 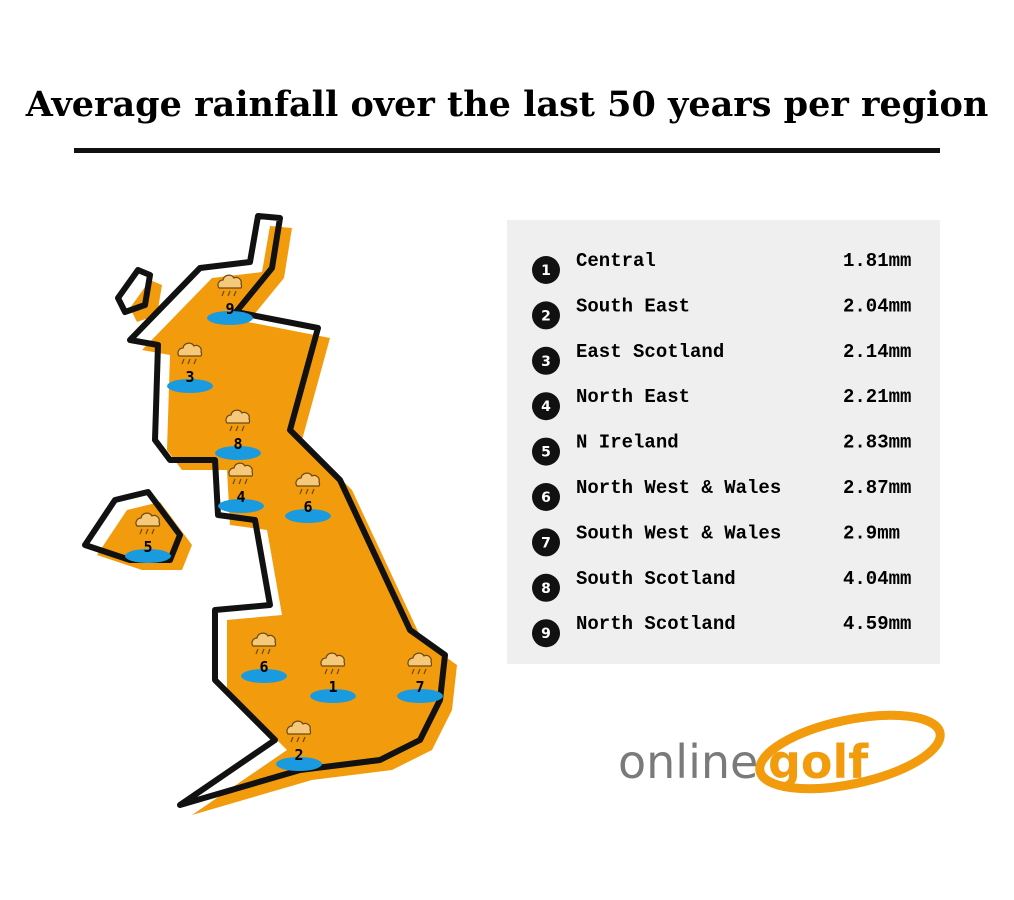 What do you see at coordinates (298, 755) in the screenshot?
I see `marker-label: 2` at bounding box center [298, 755].